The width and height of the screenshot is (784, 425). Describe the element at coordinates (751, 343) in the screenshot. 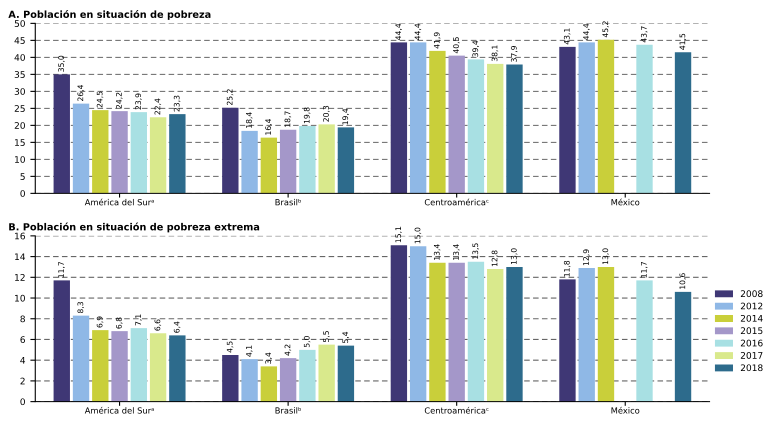

I see `legend-label: 2016` at that location.